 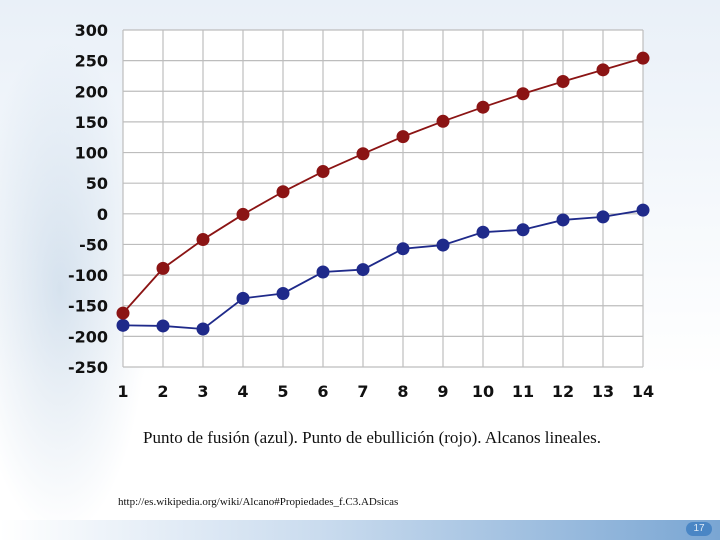 I want to click on y-tick-label-0: -250, so click(x=88, y=367).